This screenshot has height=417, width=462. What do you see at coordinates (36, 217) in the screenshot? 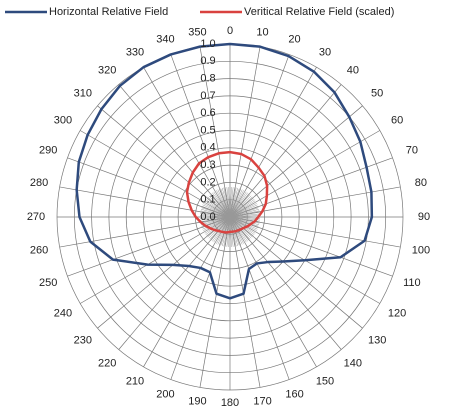
I see `angle-label: 270` at bounding box center [36, 217].